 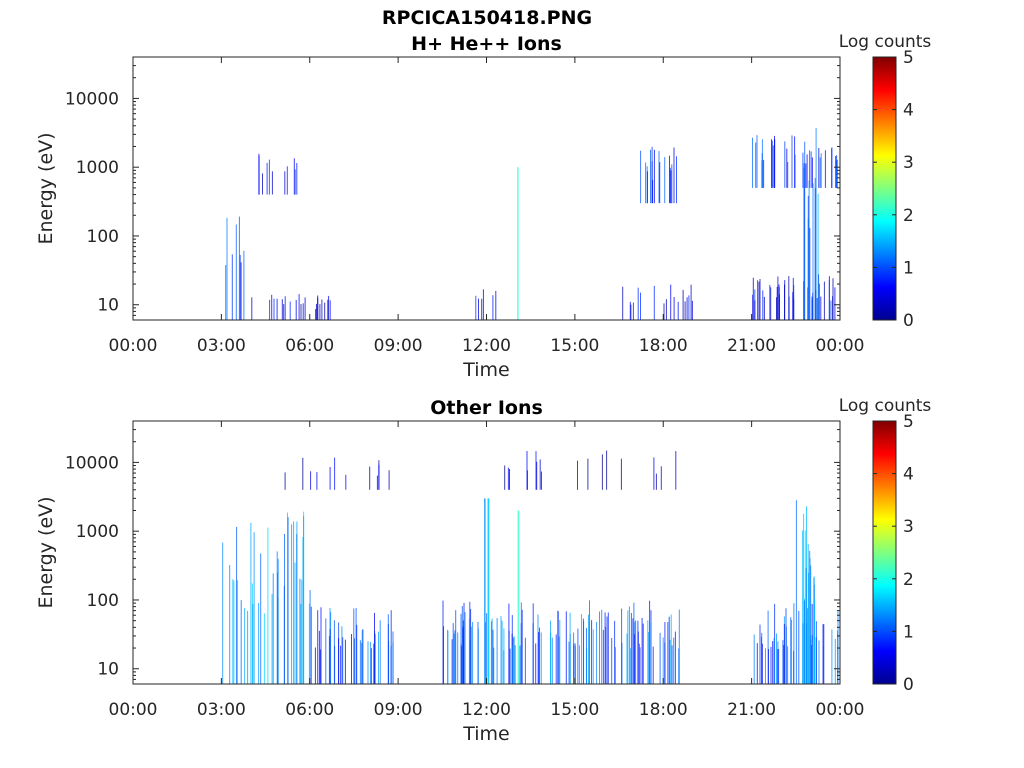 What do you see at coordinates (103, 601) in the screenshot?
I see `y-tick-label: 100` at bounding box center [103, 601].